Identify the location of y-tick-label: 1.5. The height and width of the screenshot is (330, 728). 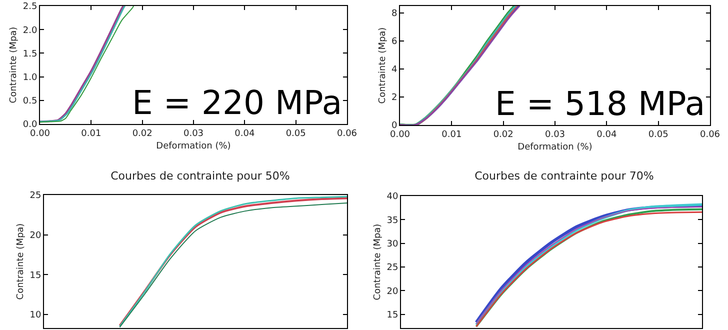
(30, 54).